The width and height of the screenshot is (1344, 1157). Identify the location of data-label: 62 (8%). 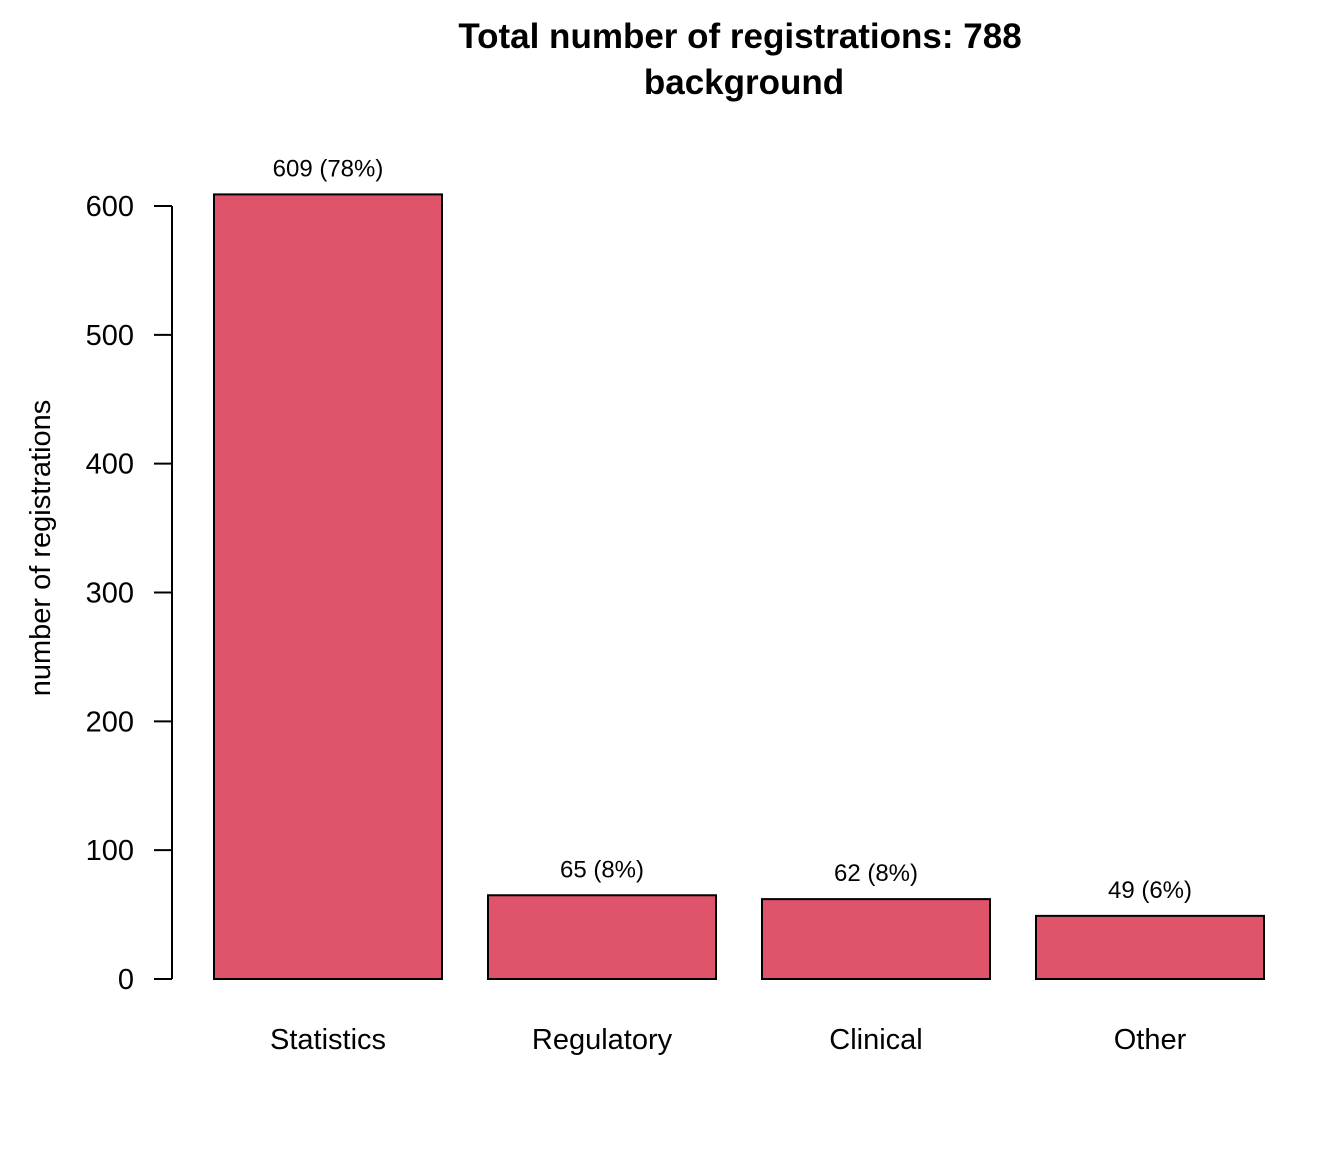
(876, 873).